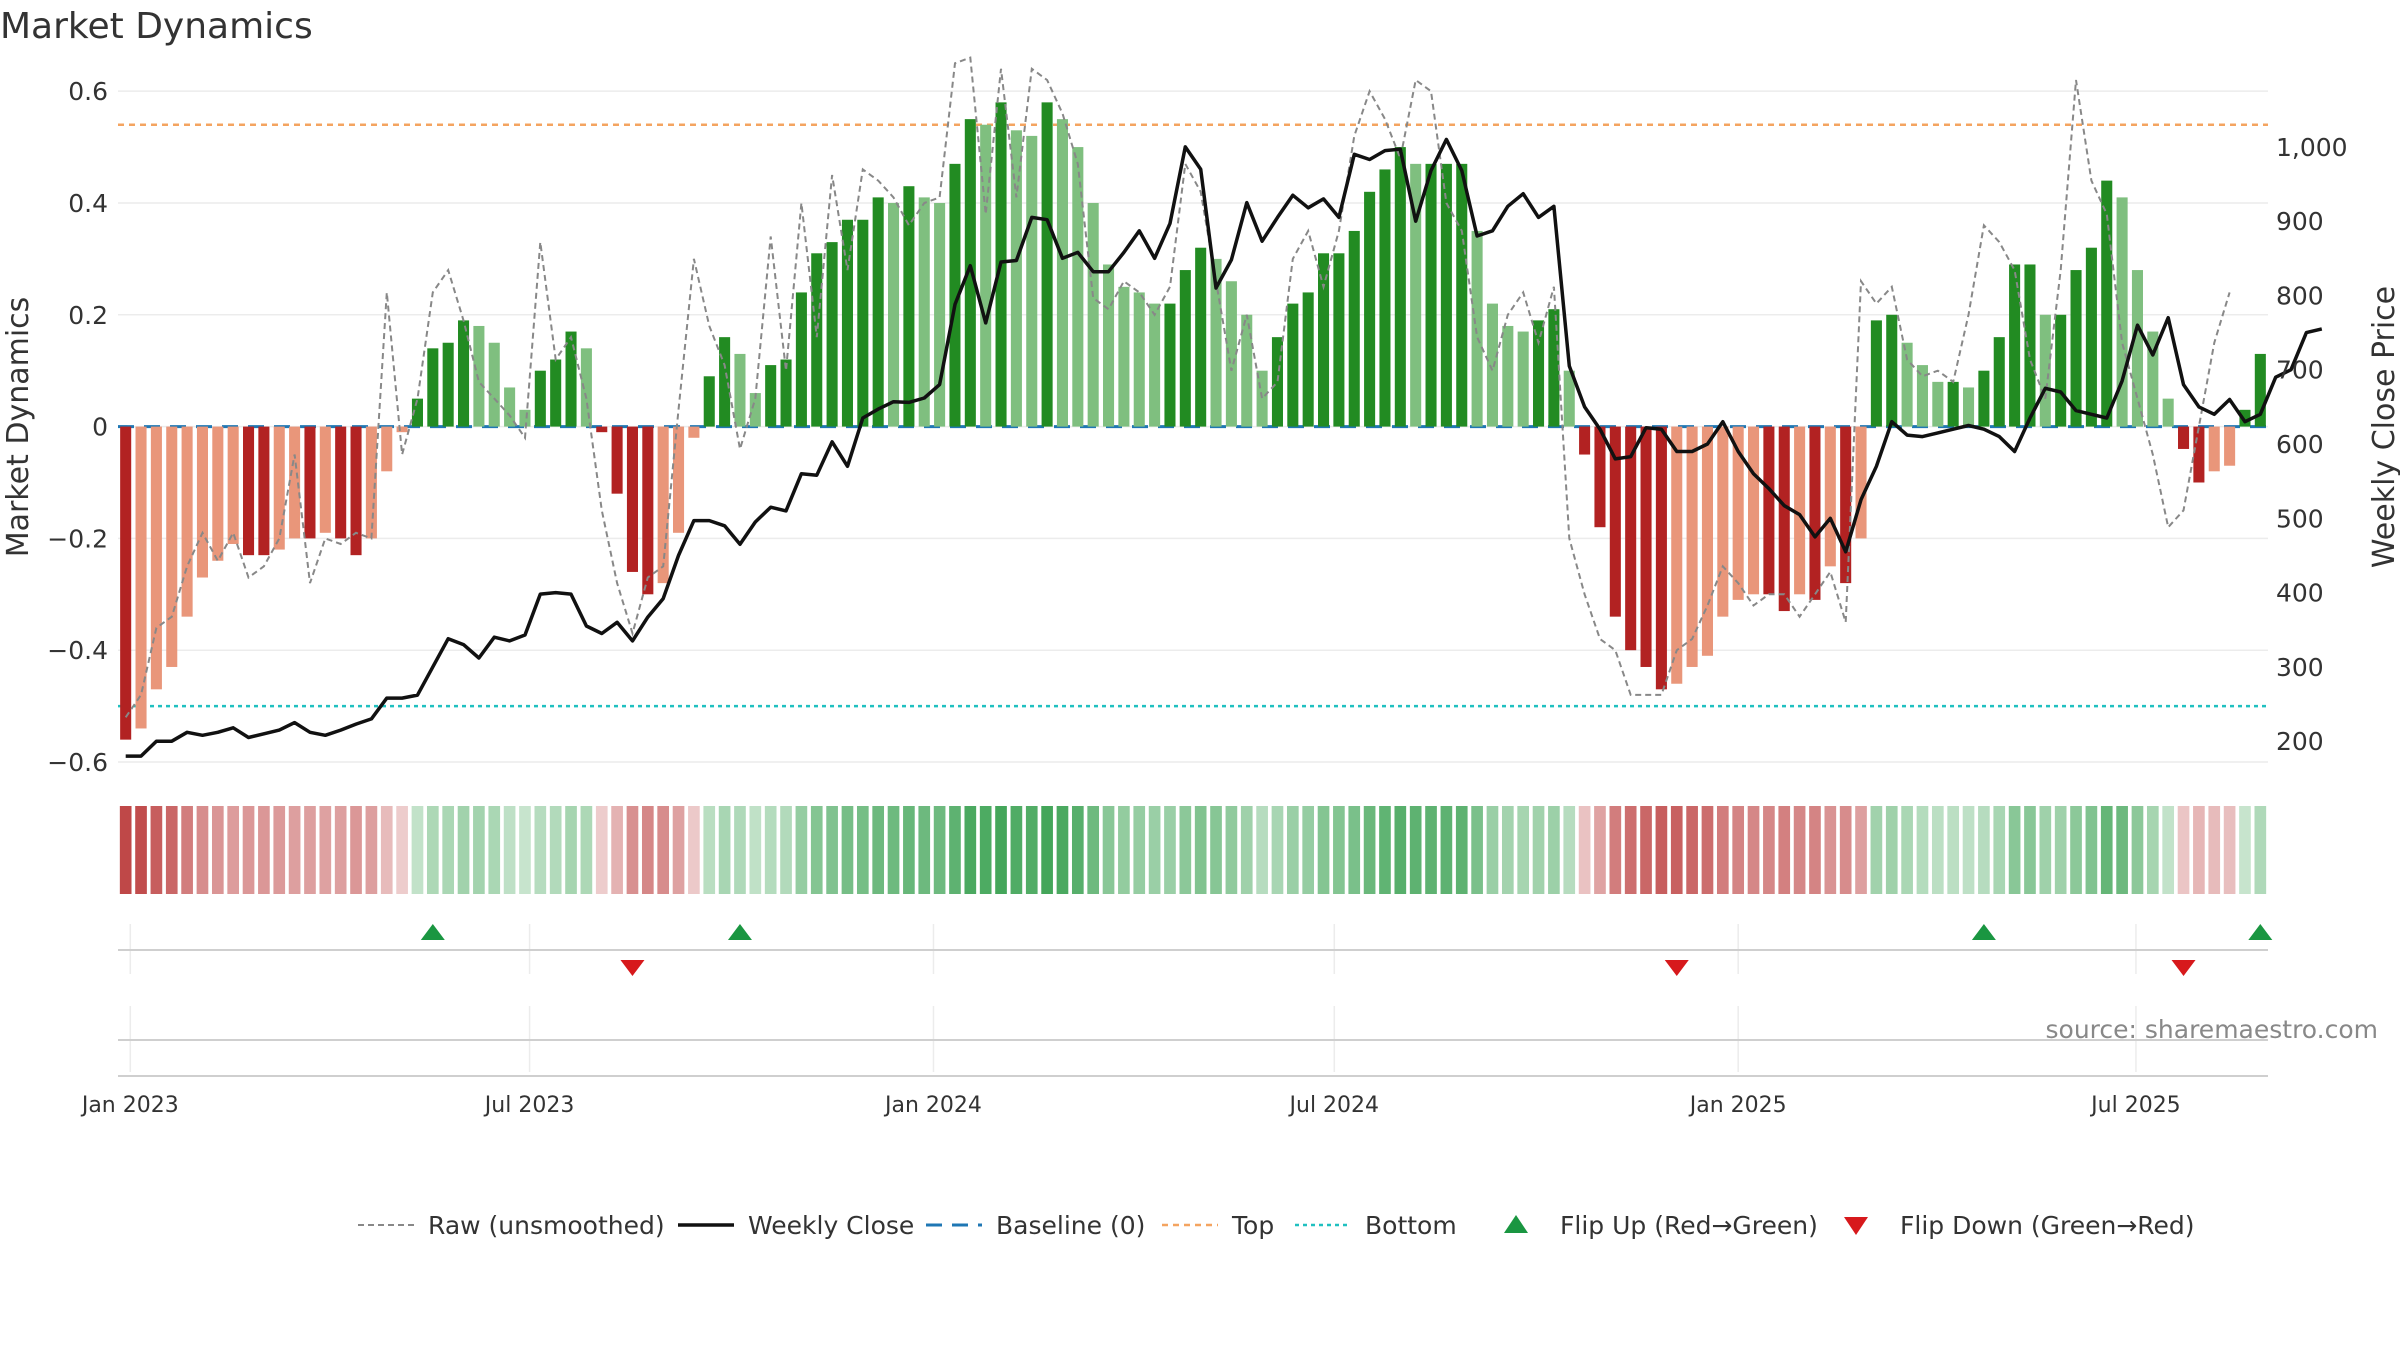  Describe the element at coordinates (1856, 1226) in the screenshot. I see `legend-flip-down-swatch` at that location.